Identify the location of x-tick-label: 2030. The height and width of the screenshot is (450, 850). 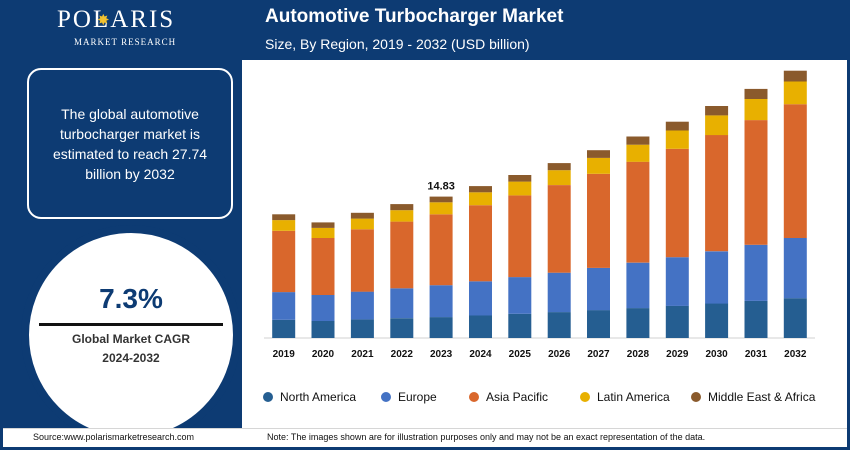
(716, 354).